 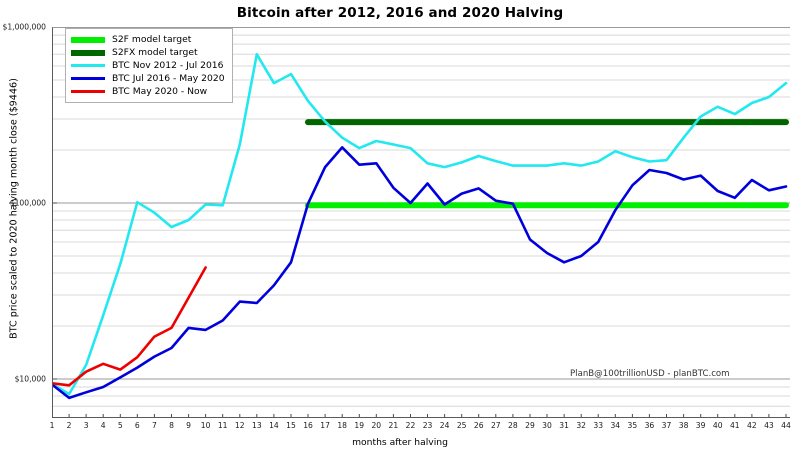 What do you see at coordinates (152, 39) in the screenshot?
I see `legend-label: S2F model target` at bounding box center [152, 39].